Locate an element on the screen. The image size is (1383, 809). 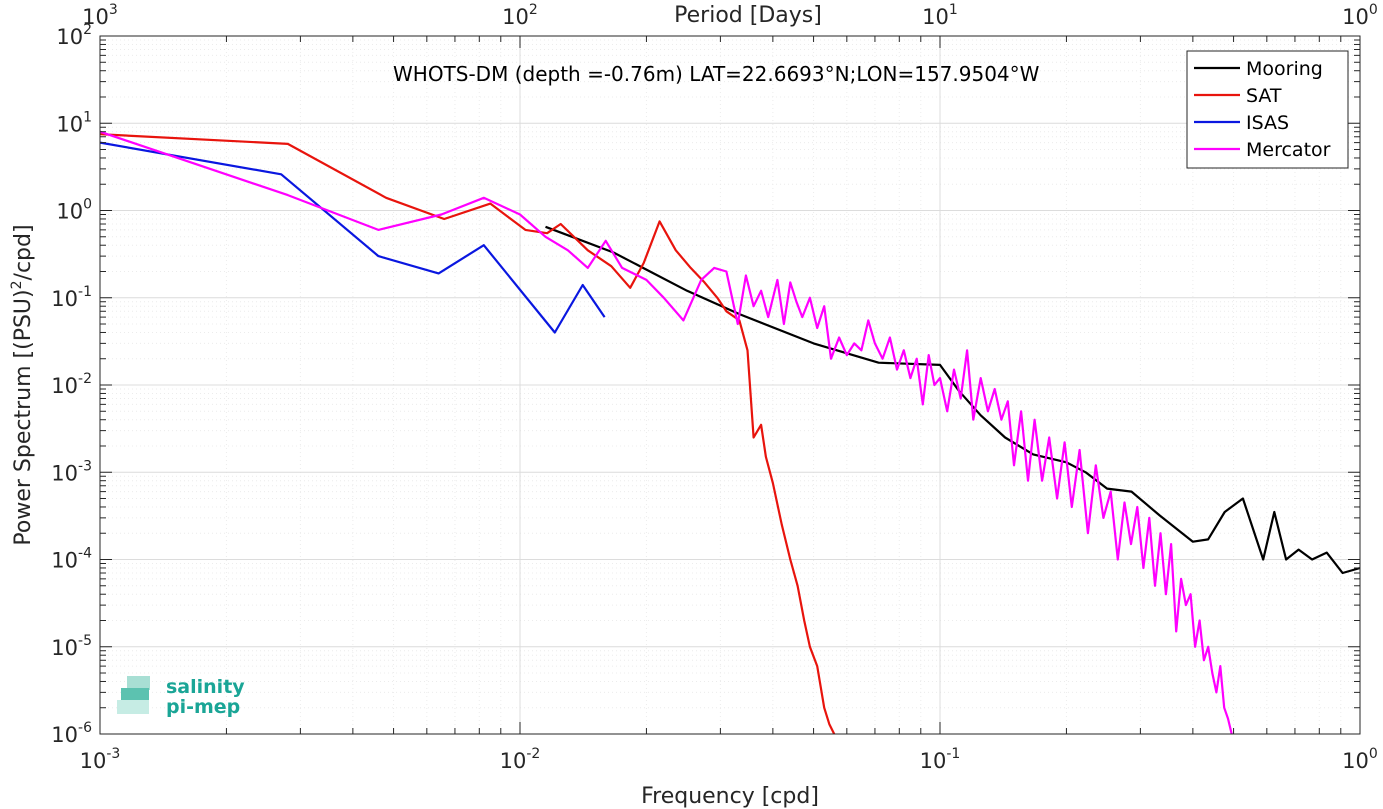
x-tick-label: 10⁻³ is located at coordinates (100, 759).